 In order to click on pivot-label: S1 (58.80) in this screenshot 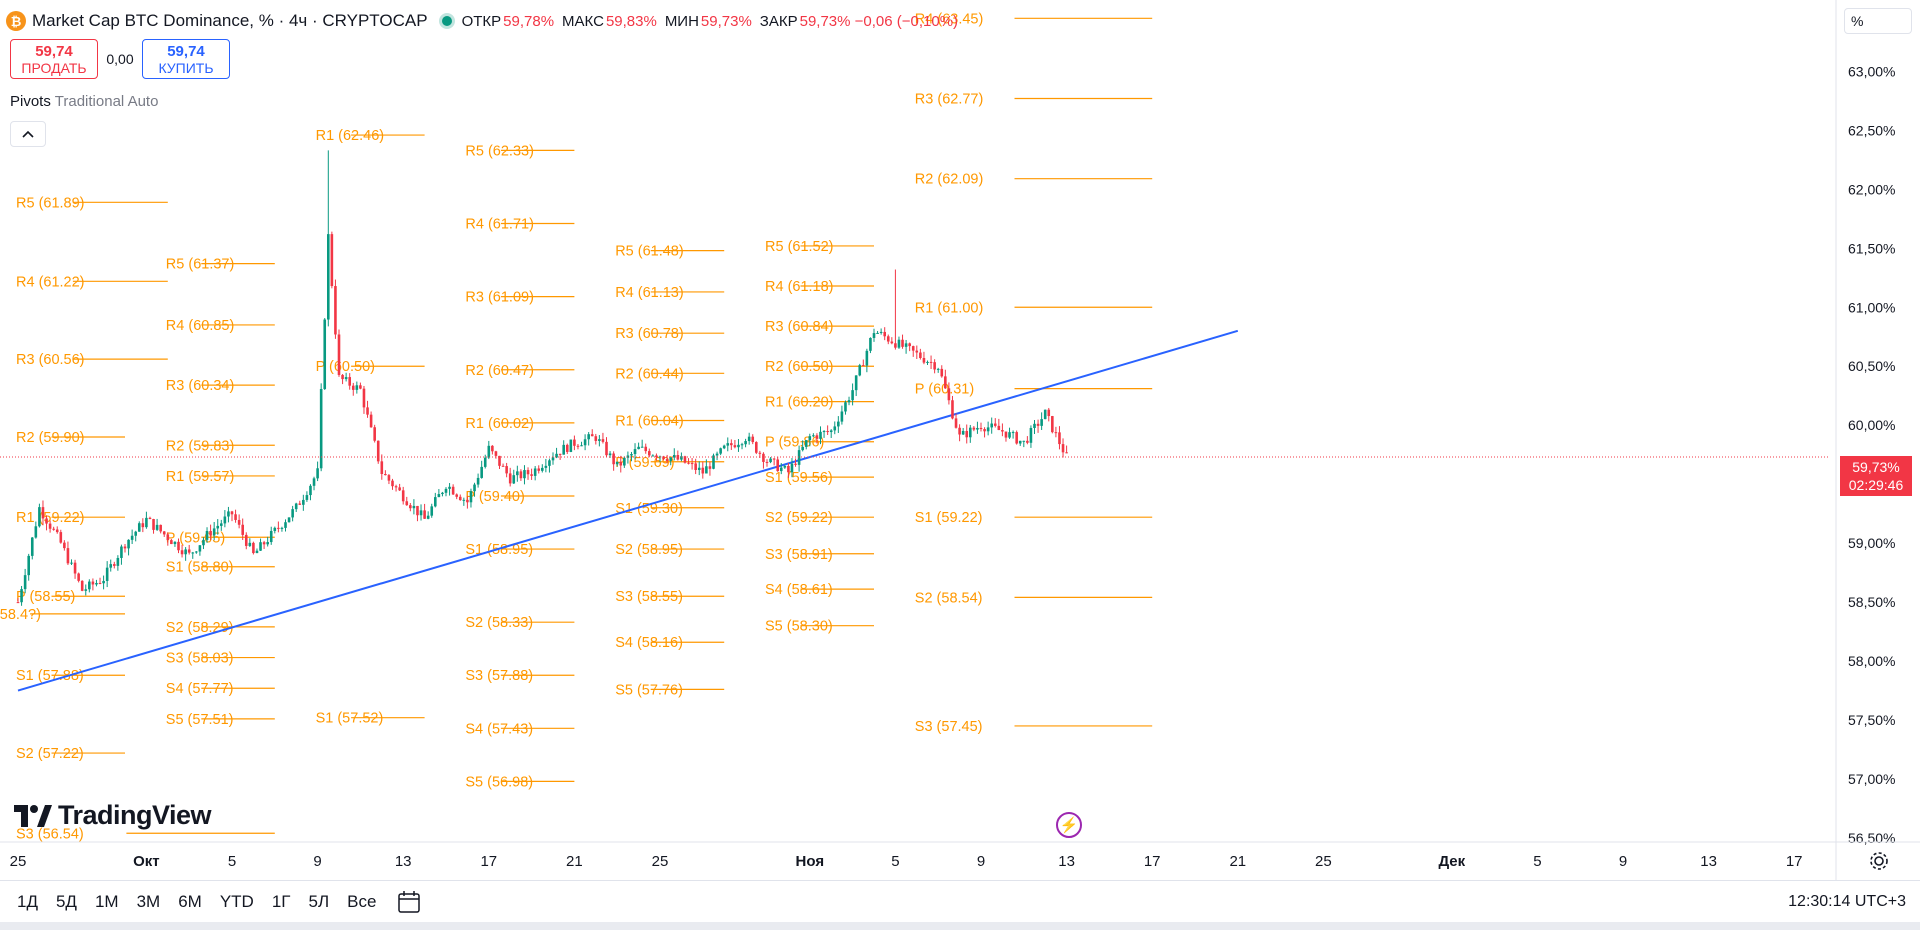, I will do `click(200, 568)`.